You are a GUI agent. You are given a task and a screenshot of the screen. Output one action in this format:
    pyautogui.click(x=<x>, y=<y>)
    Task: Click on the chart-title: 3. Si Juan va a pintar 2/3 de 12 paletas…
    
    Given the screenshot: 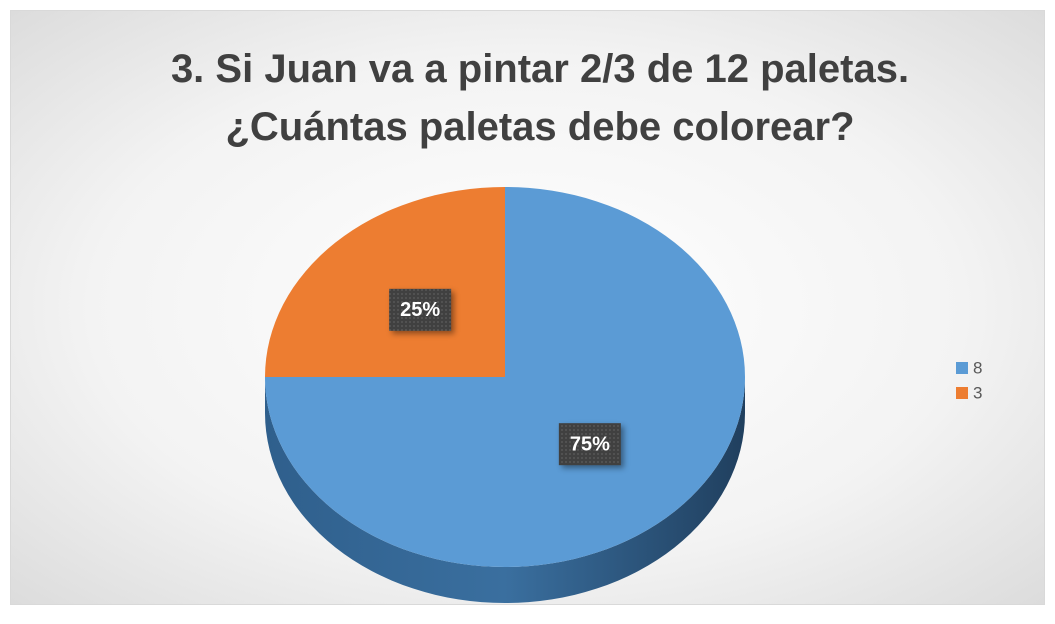 What is the action you would take?
    pyautogui.click(x=540, y=98)
    